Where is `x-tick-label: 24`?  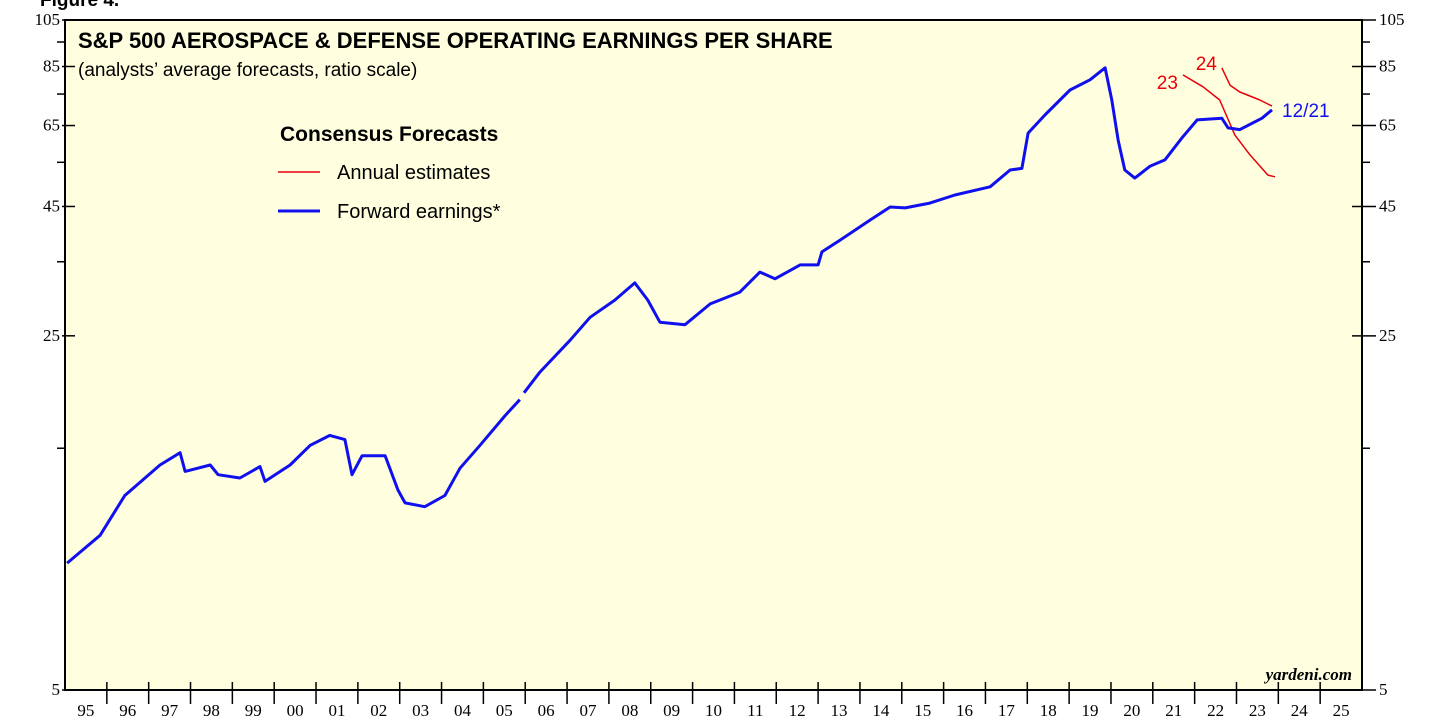
x-tick-label: 24 is located at coordinates (1300, 709).